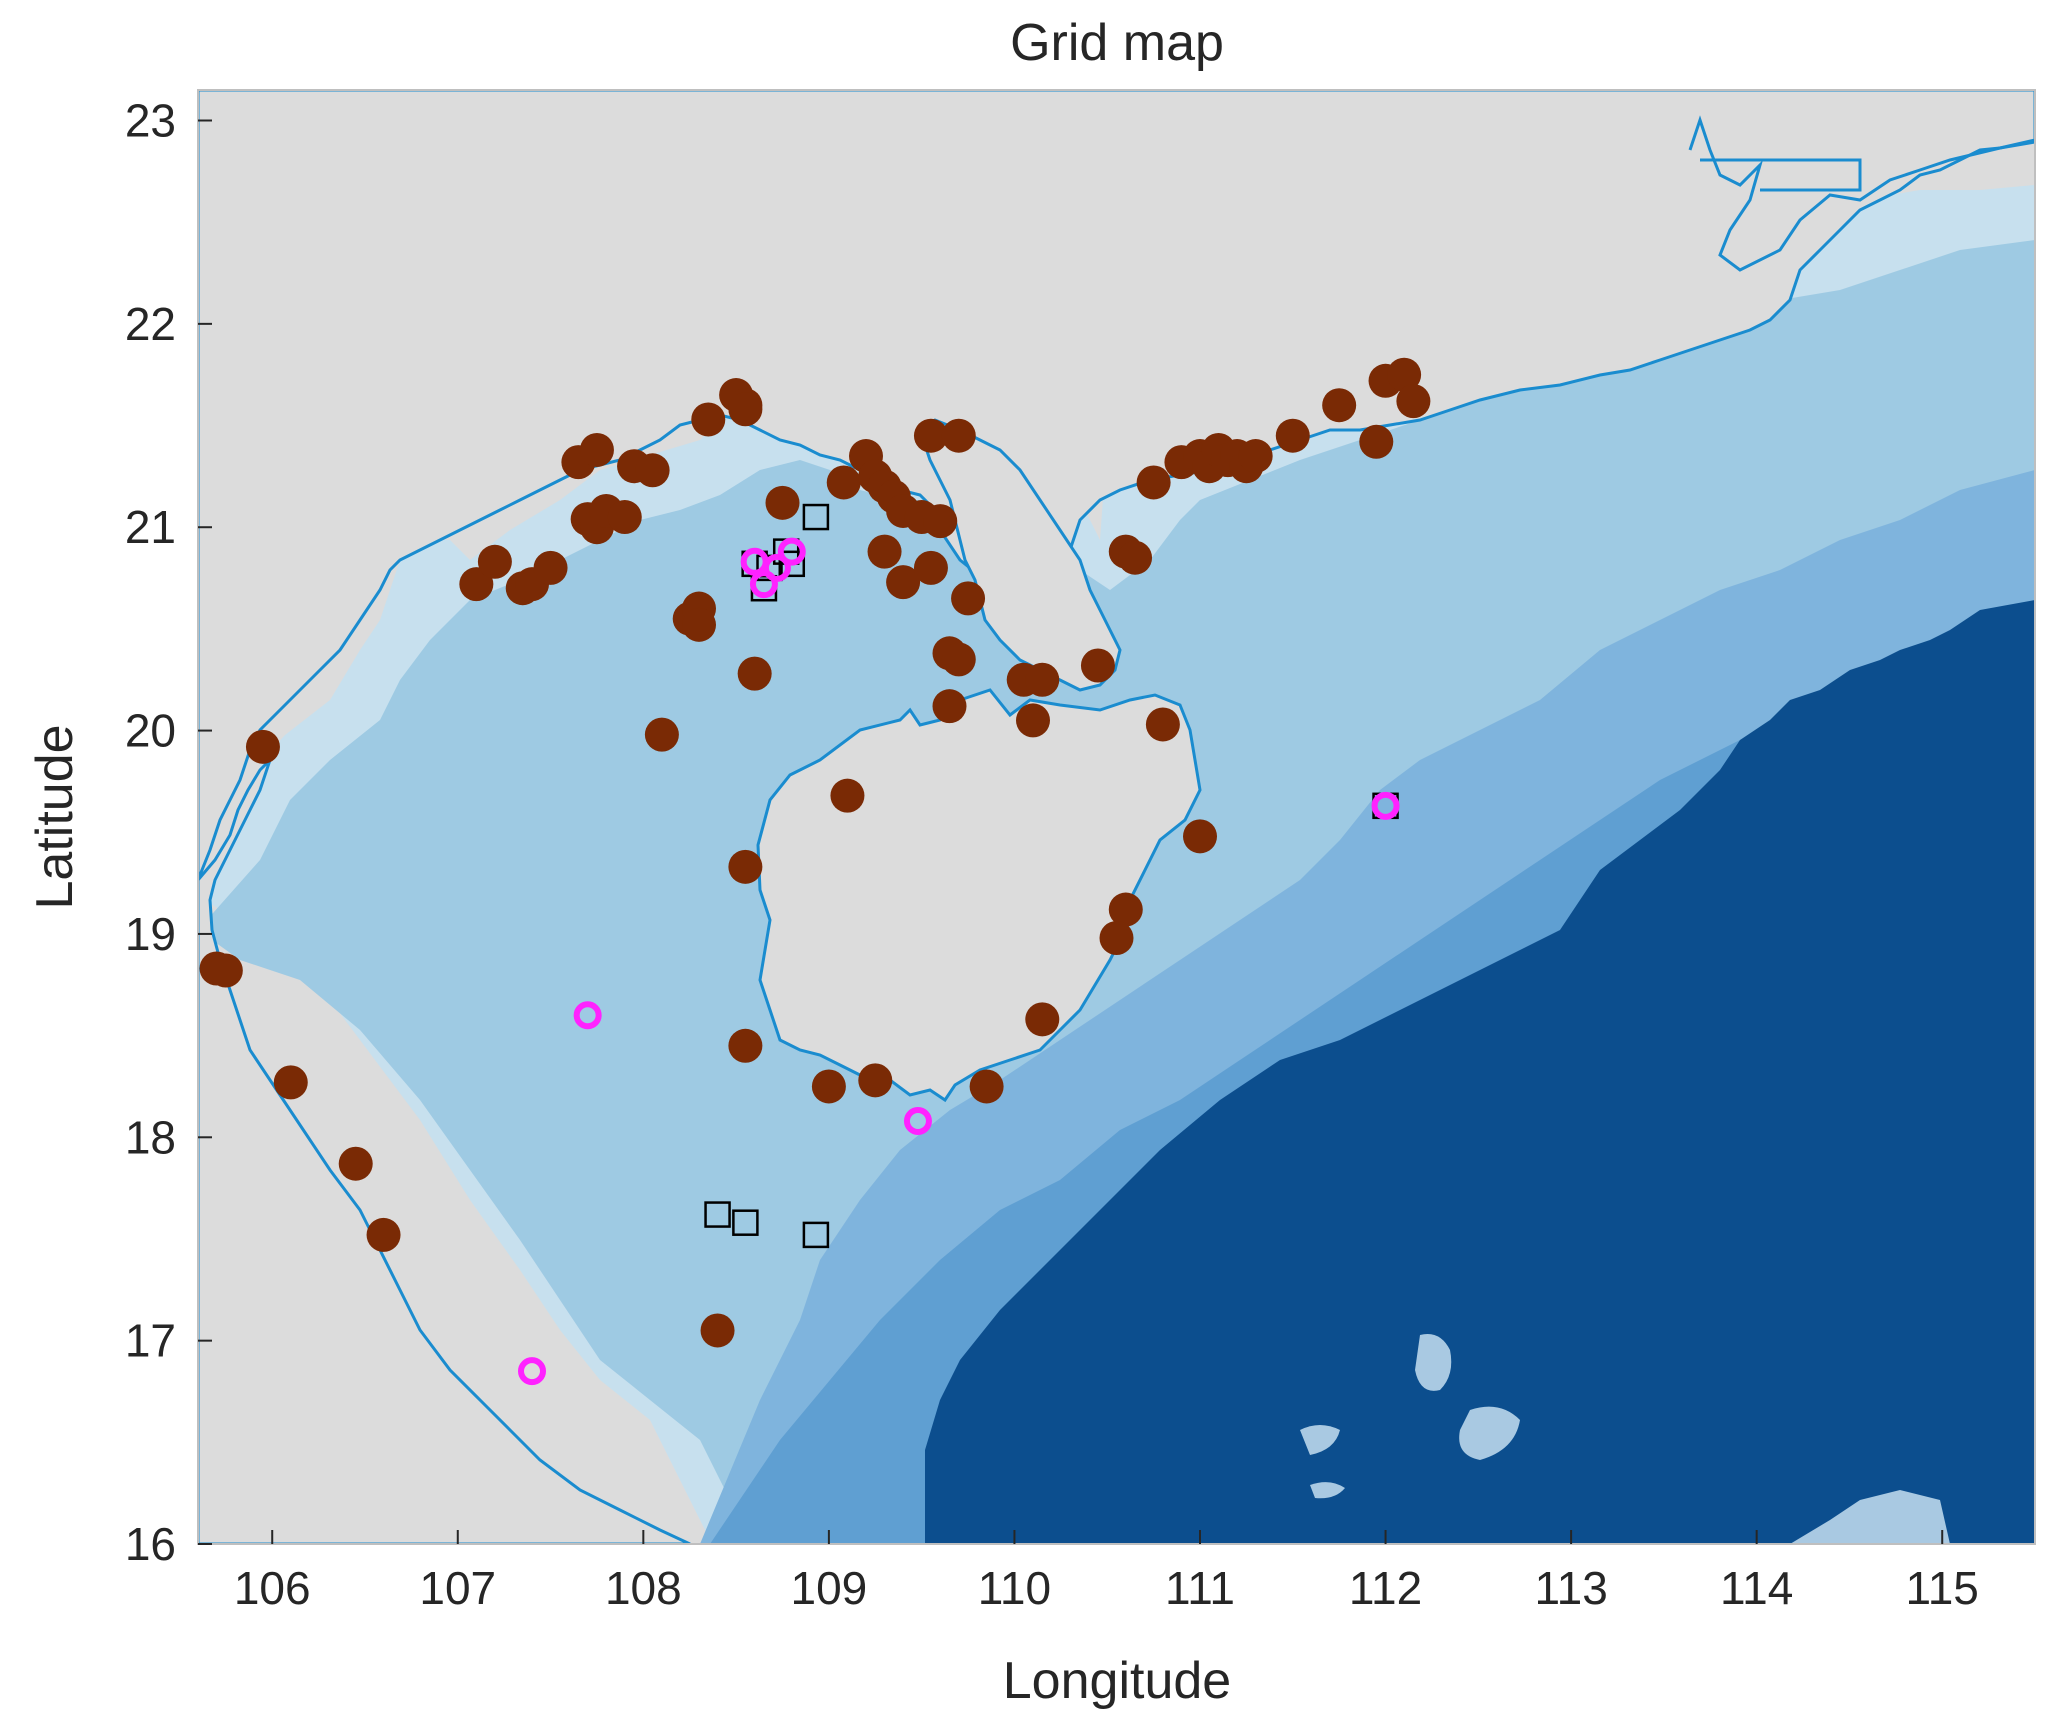 The width and height of the screenshot is (2057, 1735). What do you see at coordinates (1781, 175) in the screenshot?
I see `pearl-river-box` at bounding box center [1781, 175].